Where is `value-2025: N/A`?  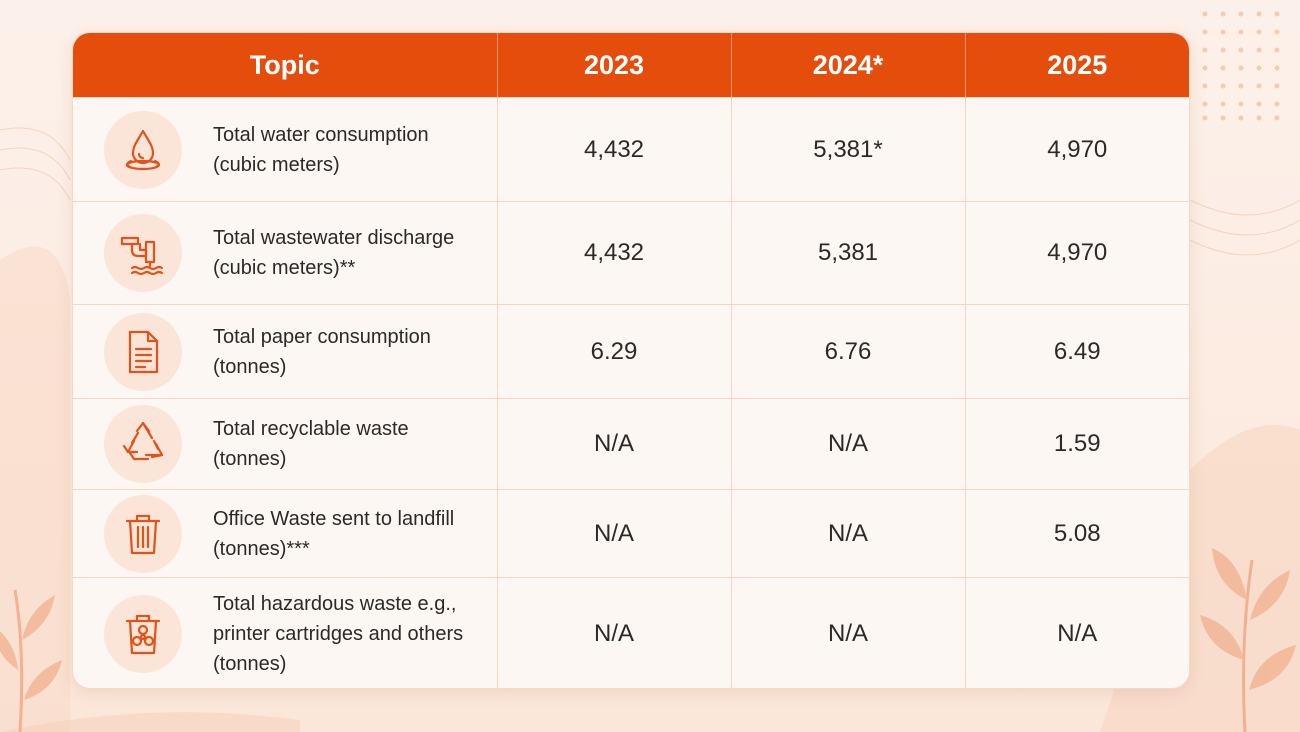 value-2025: N/A is located at coordinates (1077, 632).